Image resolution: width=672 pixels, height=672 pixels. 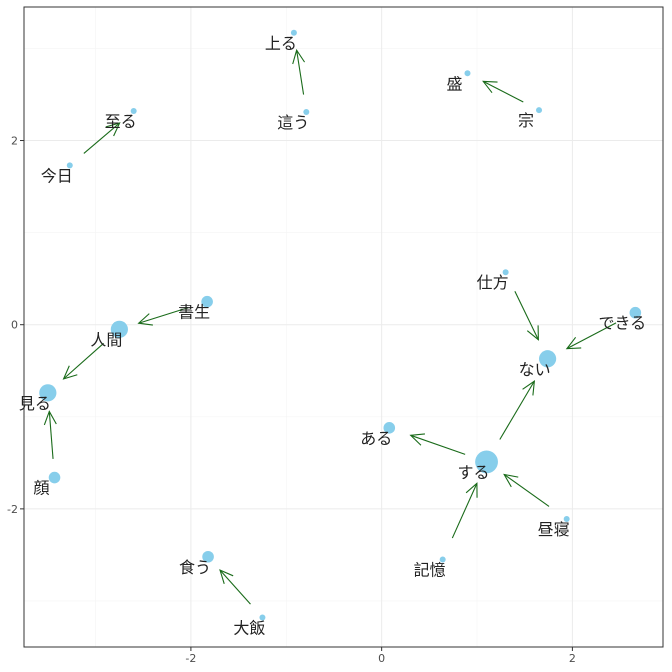 I want to click on node-できる, so click(x=635, y=312).